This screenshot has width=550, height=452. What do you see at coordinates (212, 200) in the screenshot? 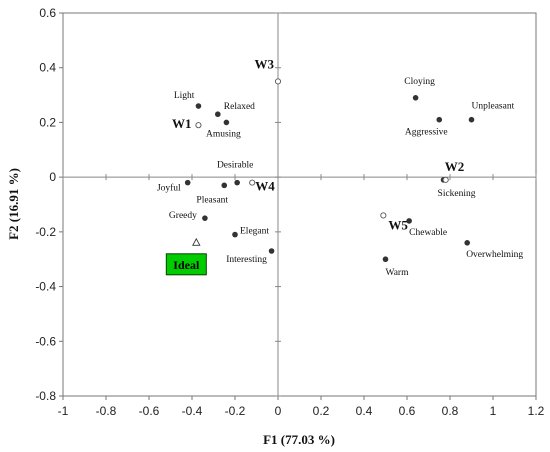
I see `attribute-label: Pleasant` at bounding box center [212, 200].